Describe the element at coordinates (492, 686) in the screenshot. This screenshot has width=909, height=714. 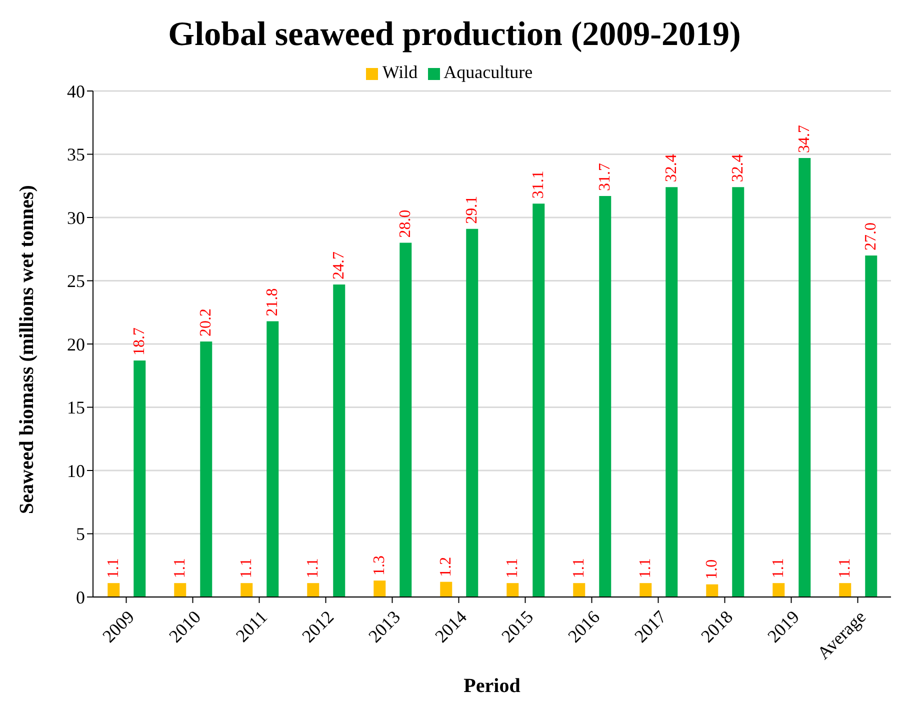
I see `x-axis-title: Period` at that location.